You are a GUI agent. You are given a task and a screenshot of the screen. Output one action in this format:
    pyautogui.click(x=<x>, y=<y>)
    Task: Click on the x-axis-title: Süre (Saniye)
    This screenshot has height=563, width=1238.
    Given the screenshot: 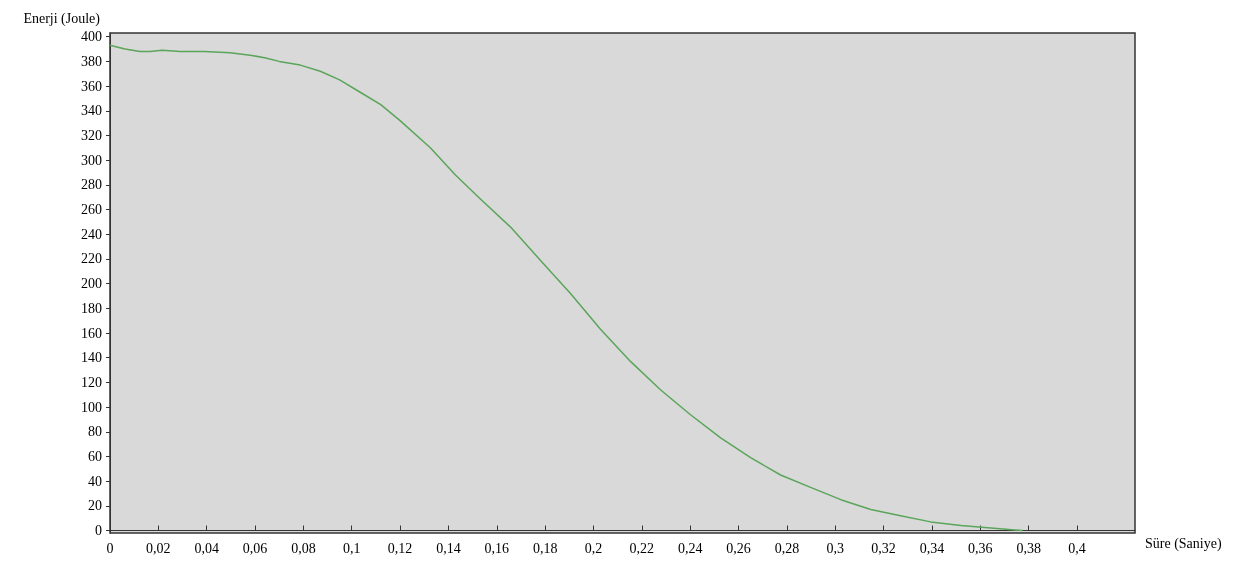 What is the action you would take?
    pyautogui.click(x=1183, y=544)
    